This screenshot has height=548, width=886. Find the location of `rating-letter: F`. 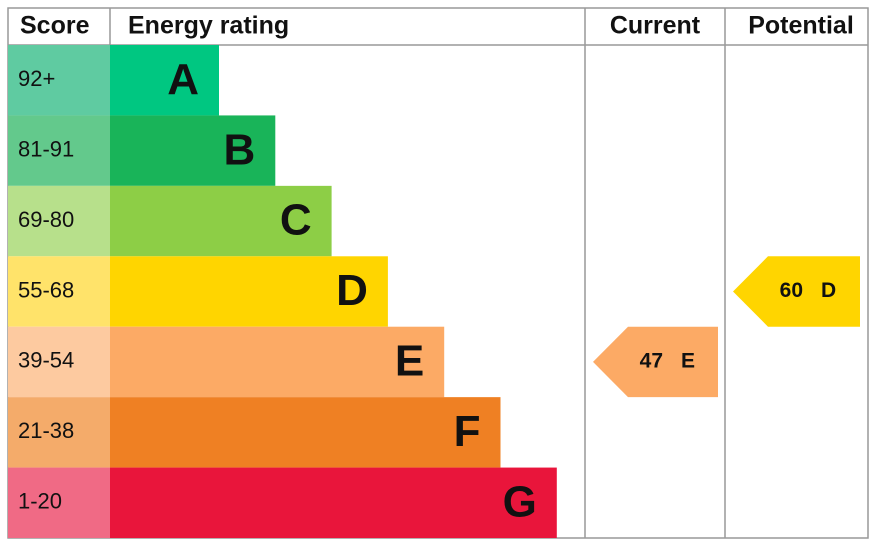

rating-letter: F is located at coordinates (467, 431).